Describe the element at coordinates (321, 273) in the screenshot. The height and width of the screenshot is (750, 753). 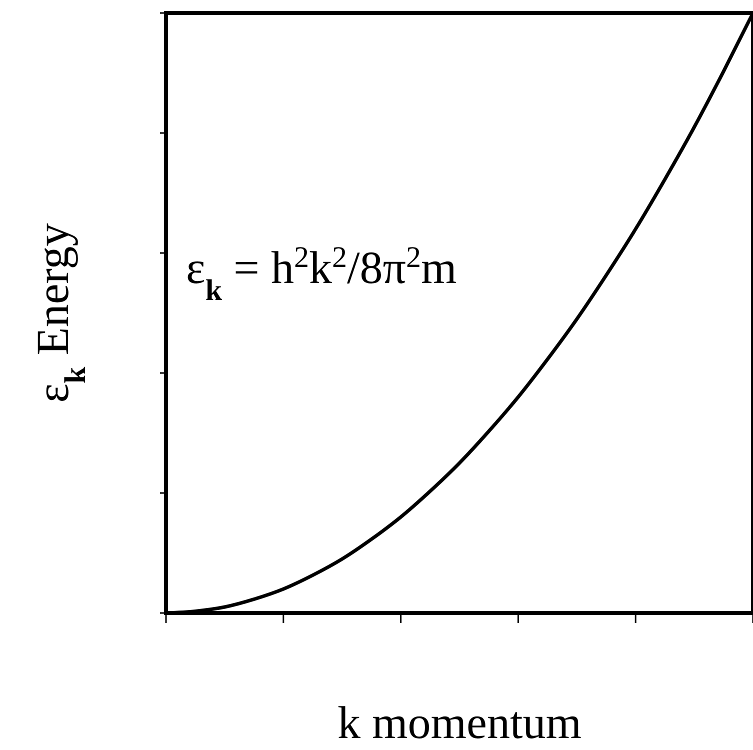
I see `text: ε$_{k}$ = h$^{2}$k$^{2}$/8π$^{2}$m` at that location.